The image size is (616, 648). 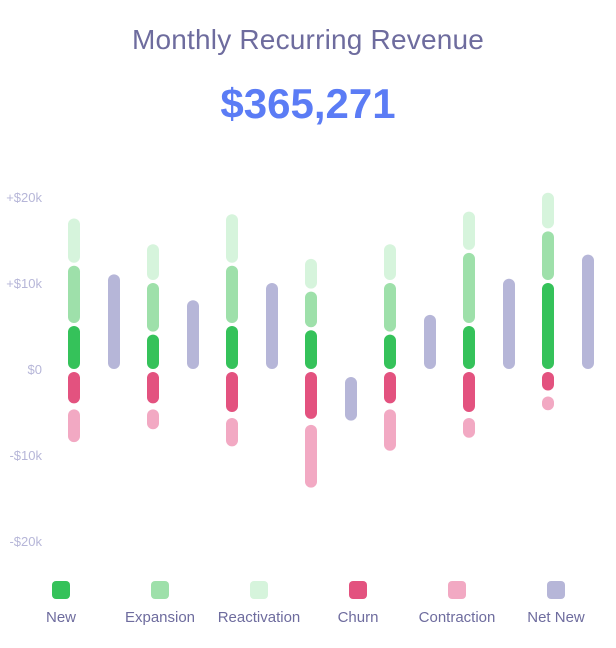 What do you see at coordinates (24, 283) in the screenshot?
I see `y-tick-label: +$10k` at bounding box center [24, 283].